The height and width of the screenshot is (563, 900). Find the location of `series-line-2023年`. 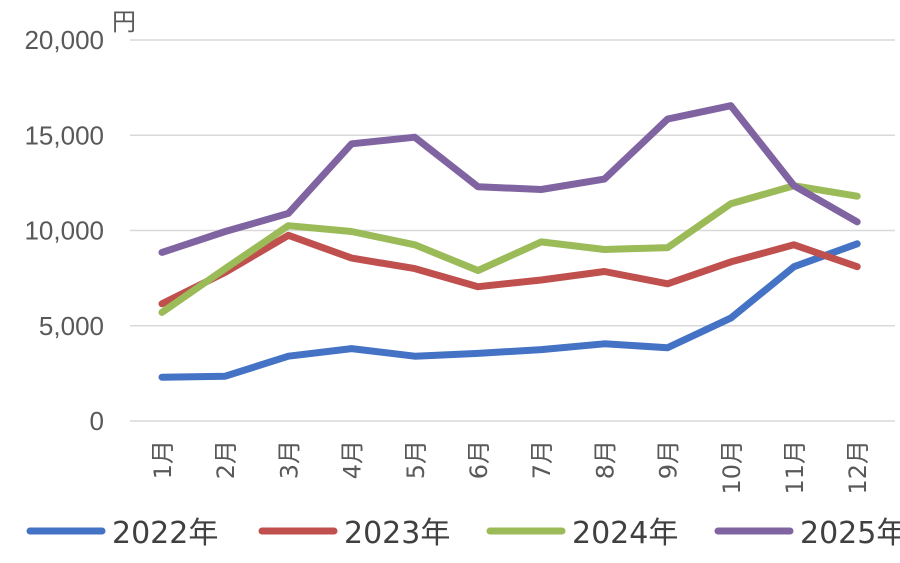

series-line-2023年 is located at coordinates (509, 269).